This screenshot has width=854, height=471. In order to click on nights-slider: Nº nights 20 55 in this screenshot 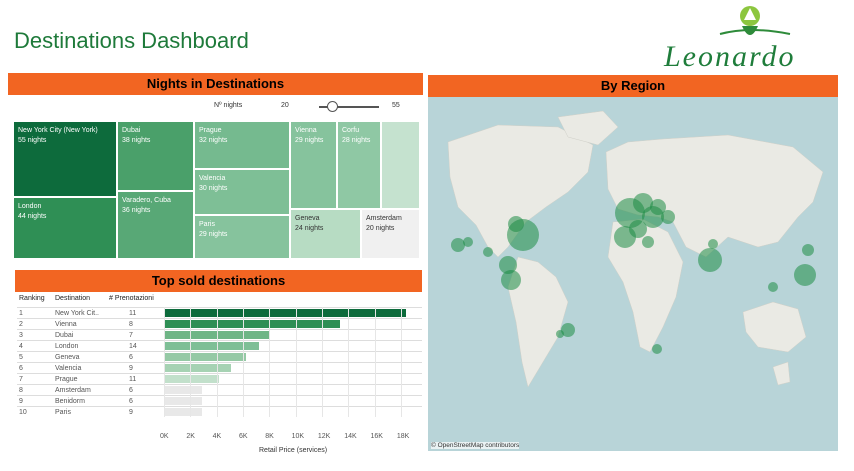, I will do `click(314, 107)`.